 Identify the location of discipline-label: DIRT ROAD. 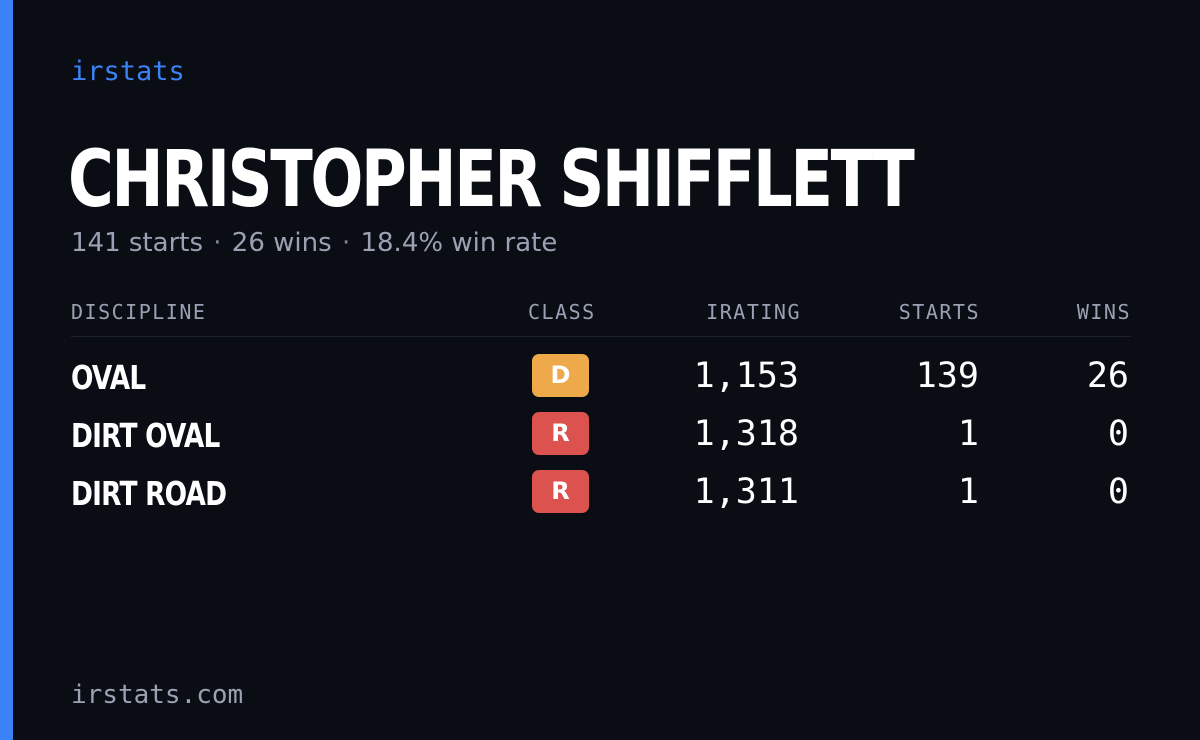
(149, 493).